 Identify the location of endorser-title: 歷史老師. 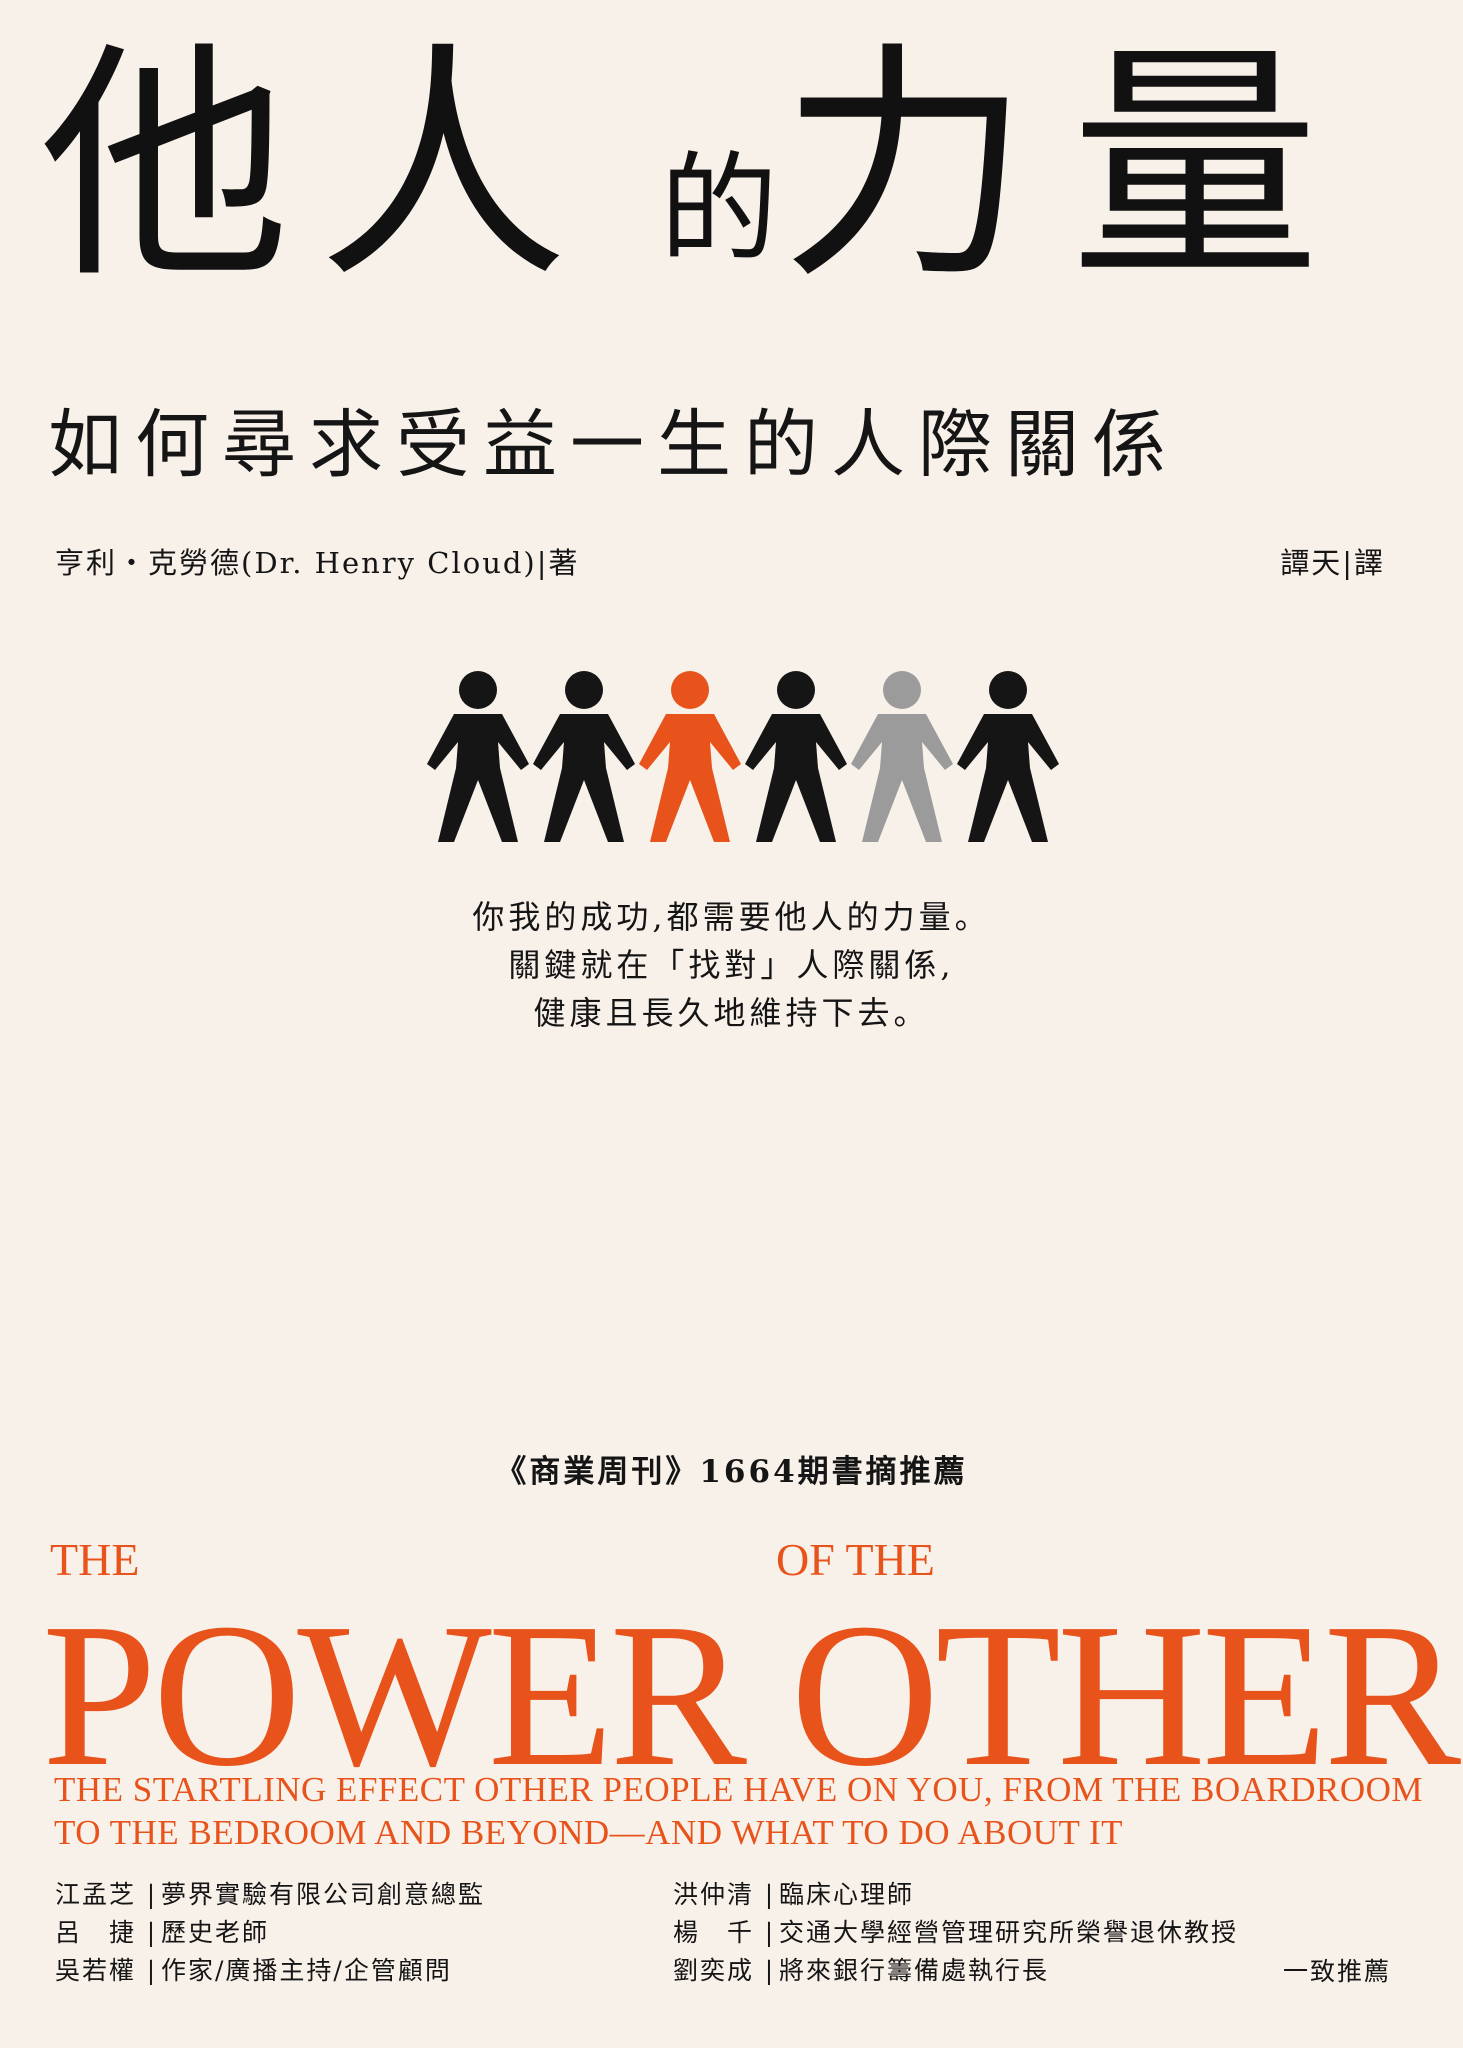
(215, 1932).